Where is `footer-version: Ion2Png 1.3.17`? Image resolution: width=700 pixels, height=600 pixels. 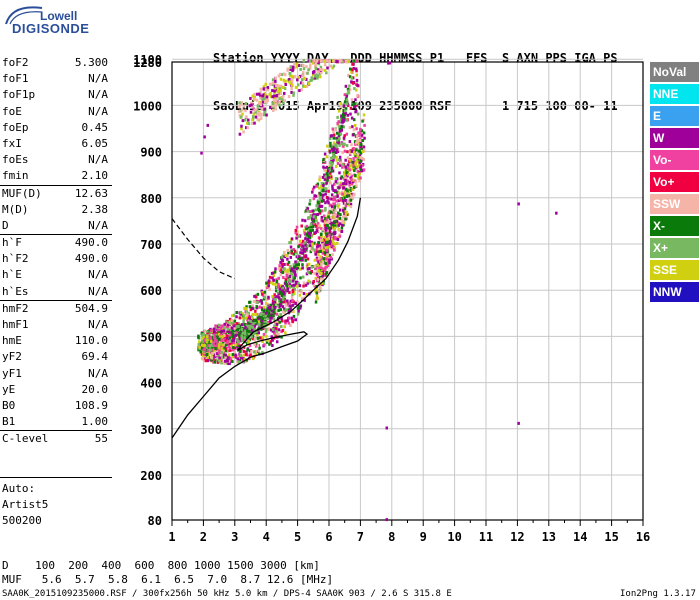 footer-version: Ion2Png 1.3.17 is located at coordinates (658, 594).